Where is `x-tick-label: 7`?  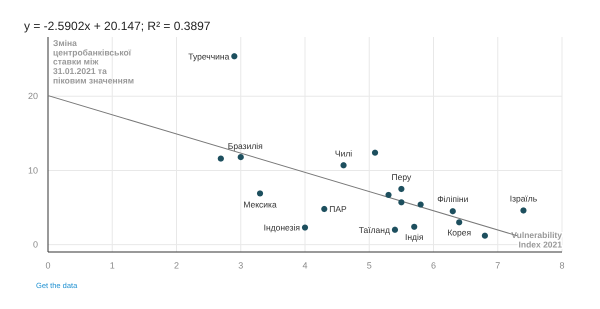
x-tick-label: 7 is located at coordinates (497, 265).